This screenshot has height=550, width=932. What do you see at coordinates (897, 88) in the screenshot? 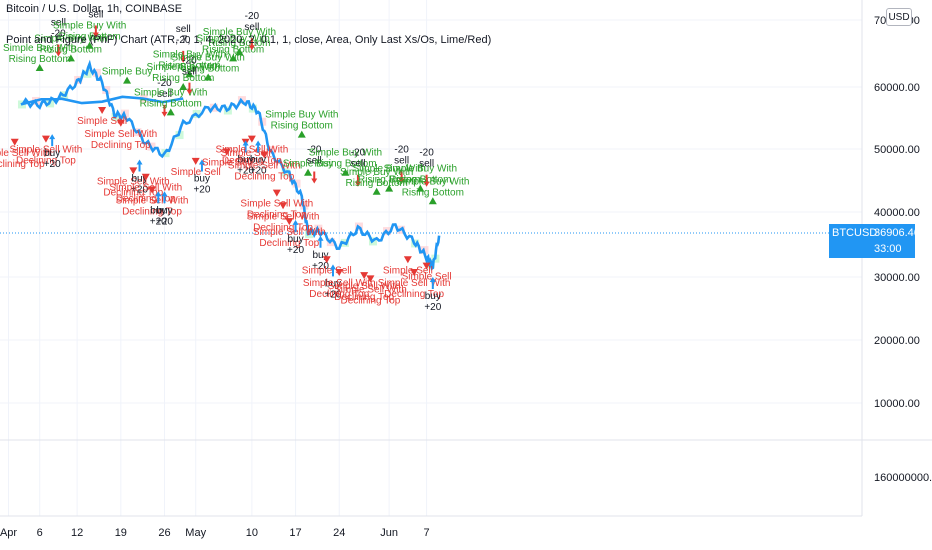
I see `y-tick-label: 60000.00` at bounding box center [897, 88].